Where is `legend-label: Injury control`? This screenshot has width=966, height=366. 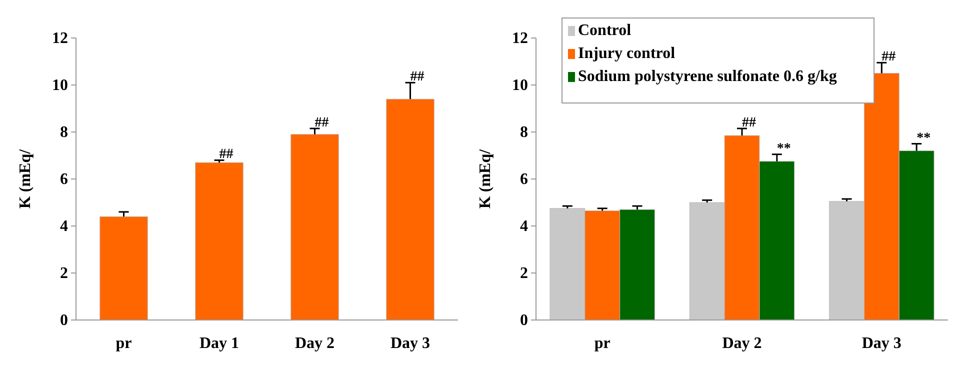
legend-label: Injury control is located at coordinates (627, 53).